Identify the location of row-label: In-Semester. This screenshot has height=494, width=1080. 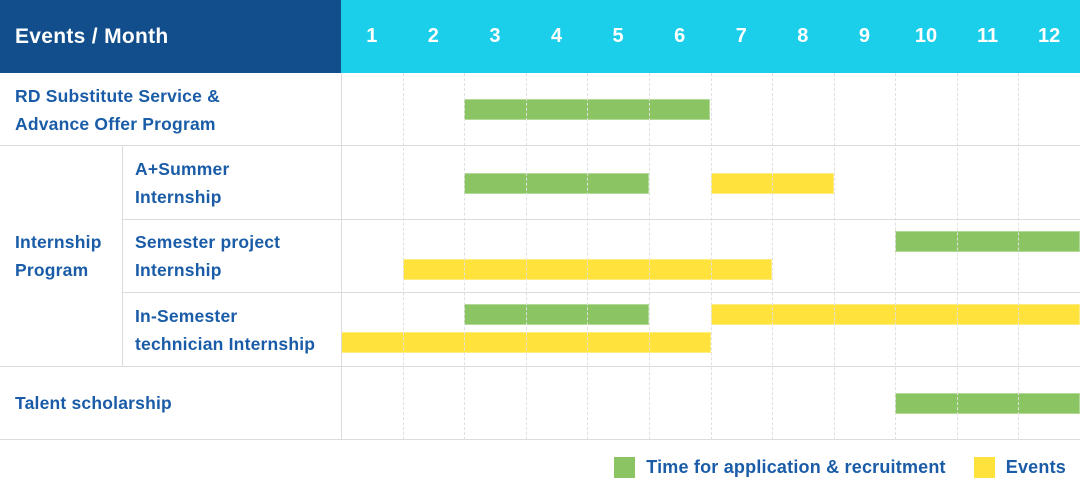
(186, 315).